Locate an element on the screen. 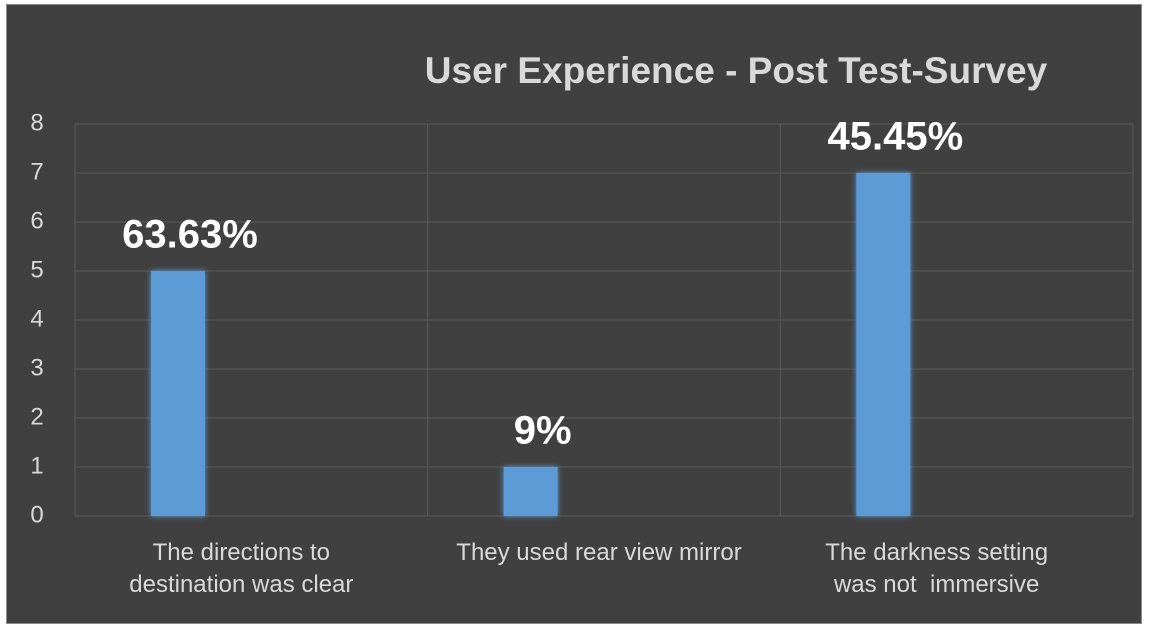  x-tick-label: They used rear view mirror is located at coordinates (599, 552).